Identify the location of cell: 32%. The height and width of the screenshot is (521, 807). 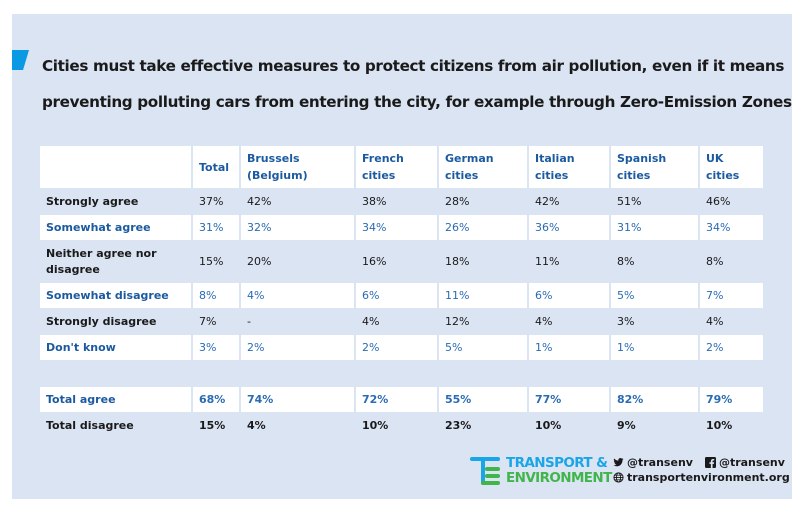
(298, 228).